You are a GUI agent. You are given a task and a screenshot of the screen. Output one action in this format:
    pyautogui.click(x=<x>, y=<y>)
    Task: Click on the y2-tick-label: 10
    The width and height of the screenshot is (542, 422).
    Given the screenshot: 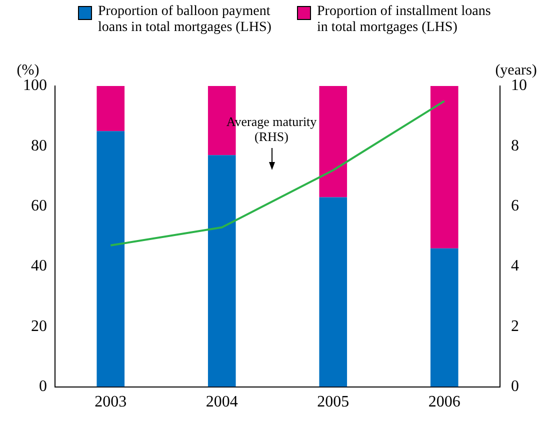 What is the action you would take?
    pyautogui.click(x=519, y=85)
    